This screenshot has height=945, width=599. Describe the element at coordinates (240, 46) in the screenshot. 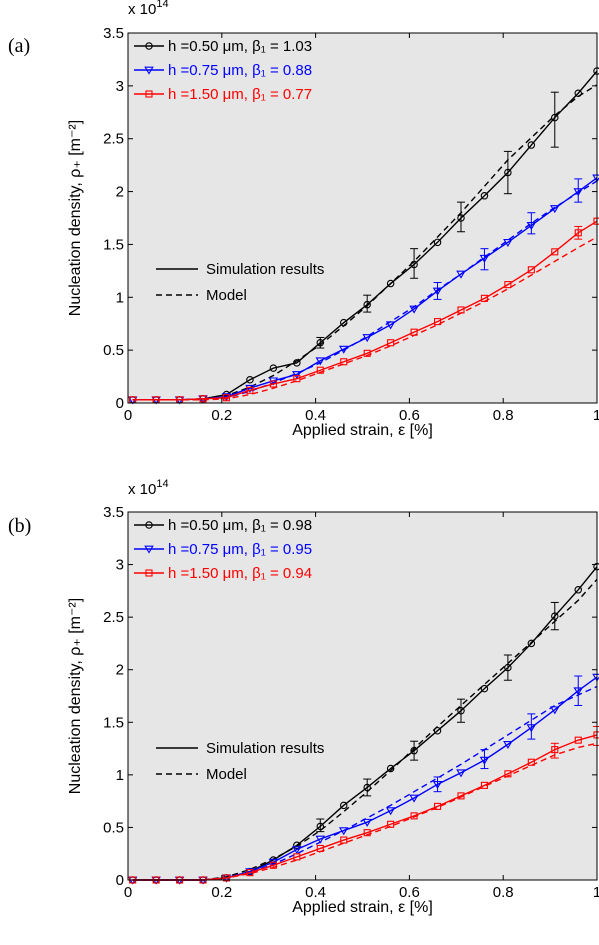

I see `legend-label: h =0.50 μm, β₁ = 1.03` at that location.